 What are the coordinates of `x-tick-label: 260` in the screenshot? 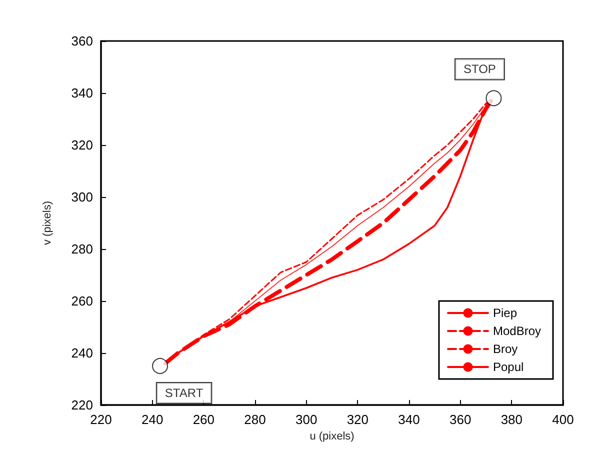 It's located at (203, 419).